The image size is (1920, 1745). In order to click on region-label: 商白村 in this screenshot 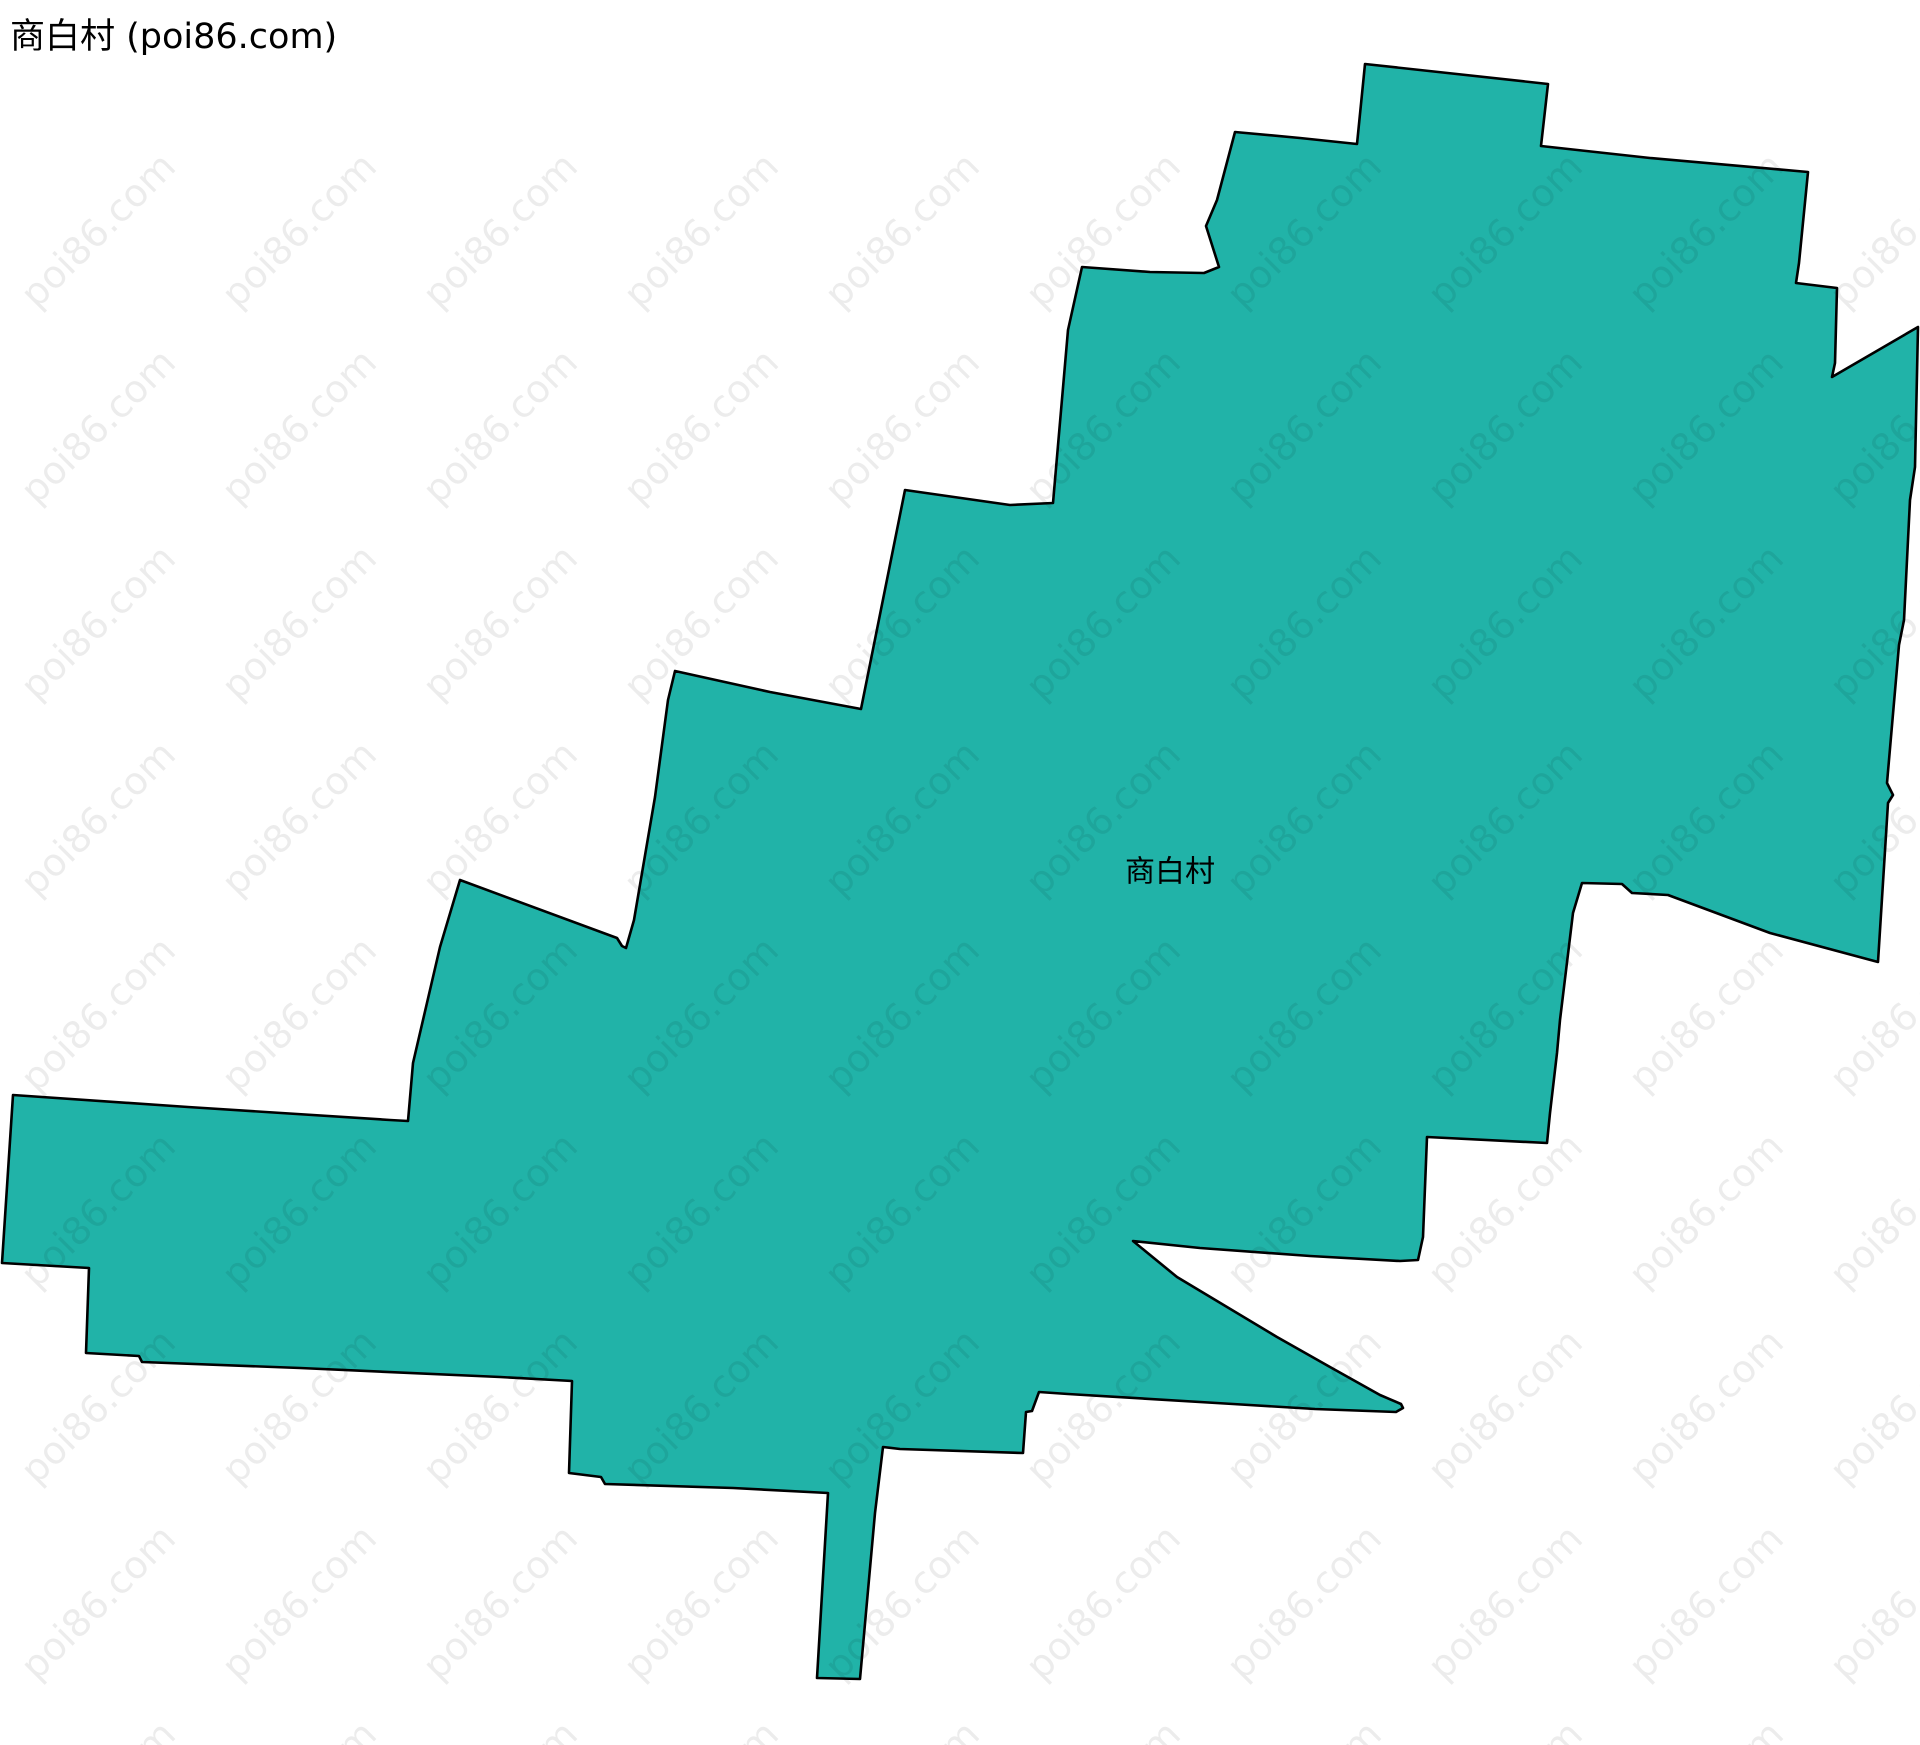, I will do `click(1170, 872)`.